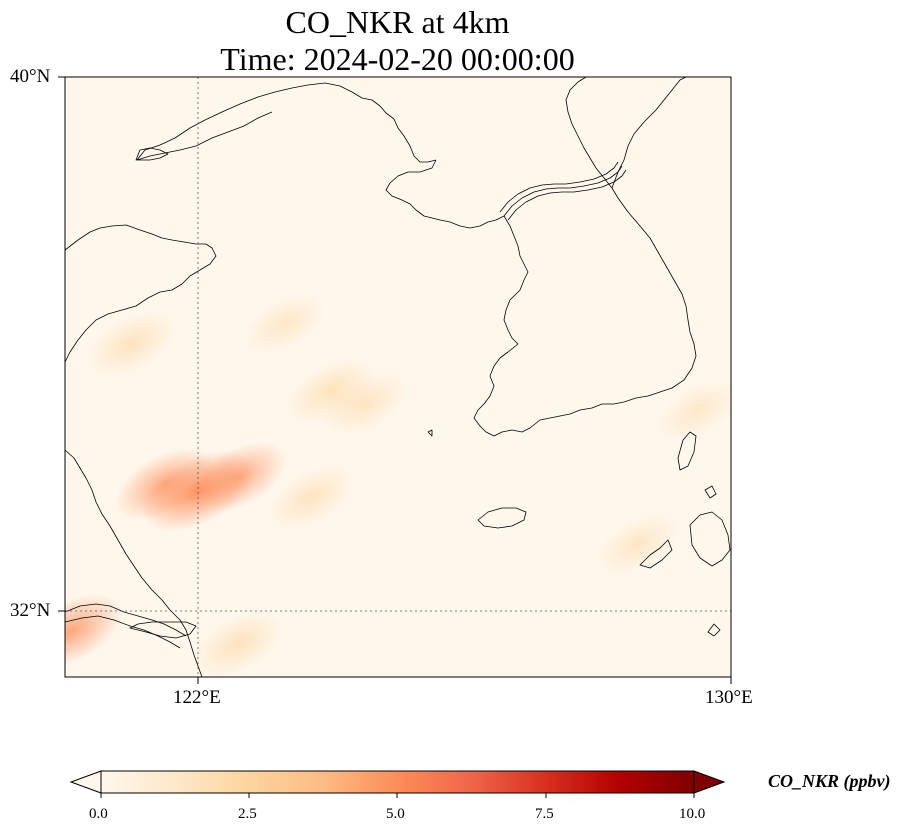 Image resolution: width=920 pixels, height=836 pixels. Describe the element at coordinates (829, 781) in the screenshot. I see `colorbar-label: CO_NKR (ppbv)` at that location.